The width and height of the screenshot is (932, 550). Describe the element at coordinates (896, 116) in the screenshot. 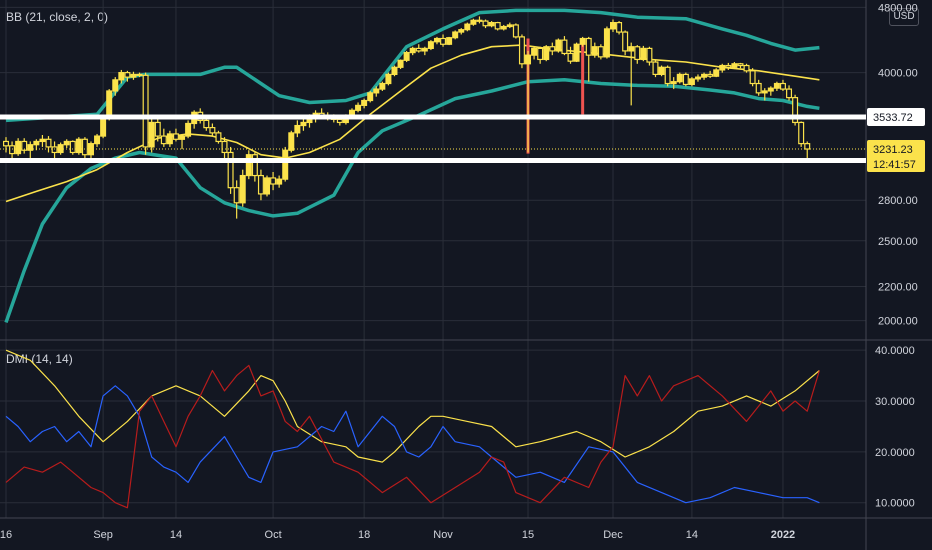

I see `price-line-tag: 3533.72` at that location.